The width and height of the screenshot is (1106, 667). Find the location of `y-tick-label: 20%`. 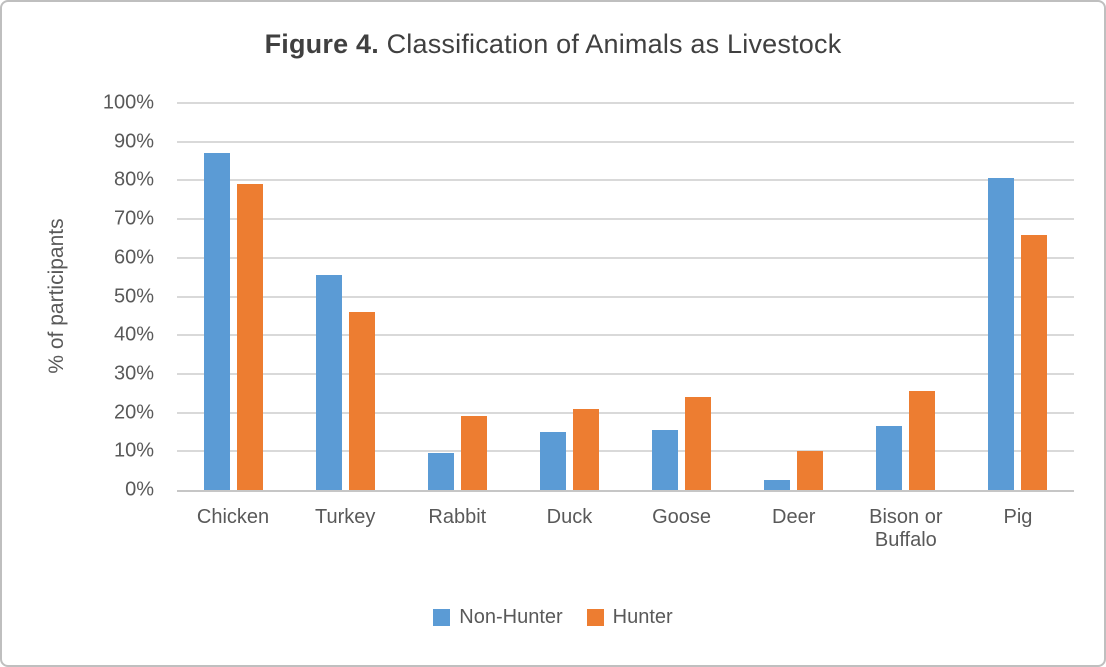

y-tick-label: 20% is located at coordinates (133, 412).